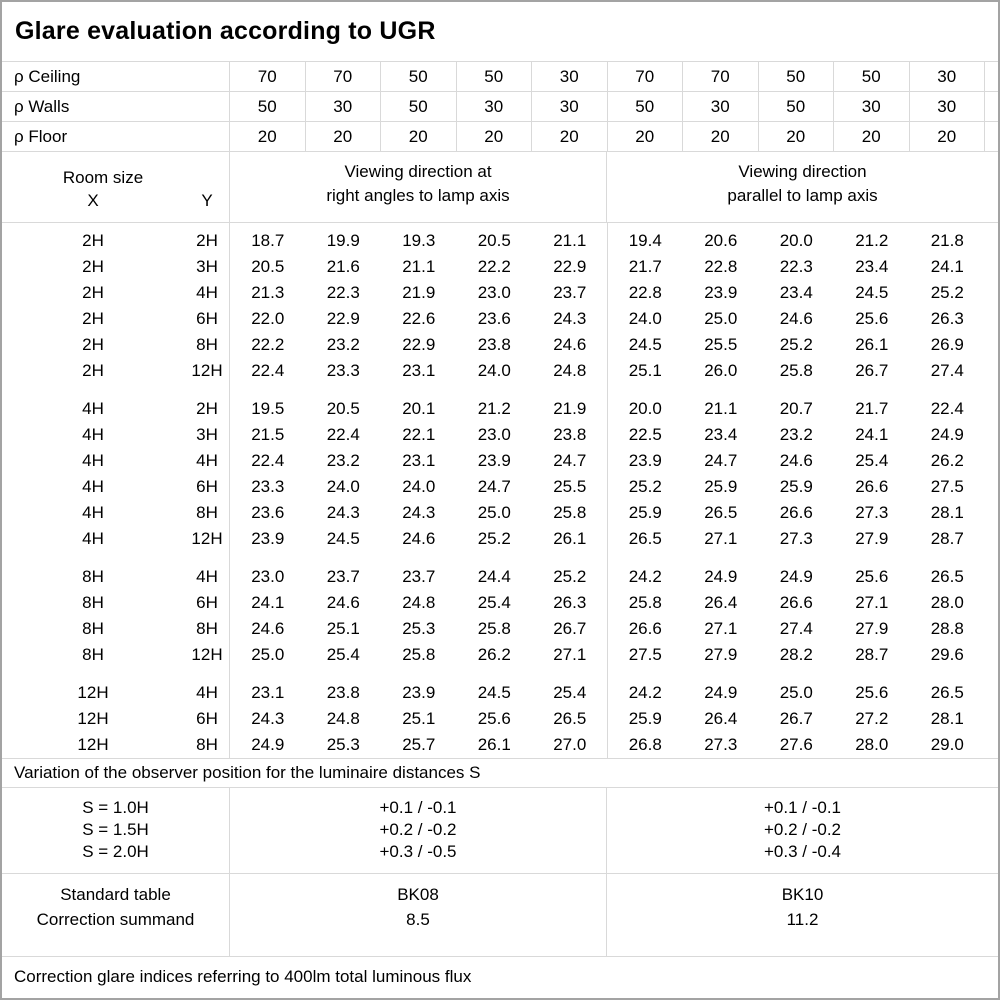 The image size is (1000, 1000). Describe the element at coordinates (645, 292) in the screenshot. I see `ugr-value-parallel: 22.8` at that location.